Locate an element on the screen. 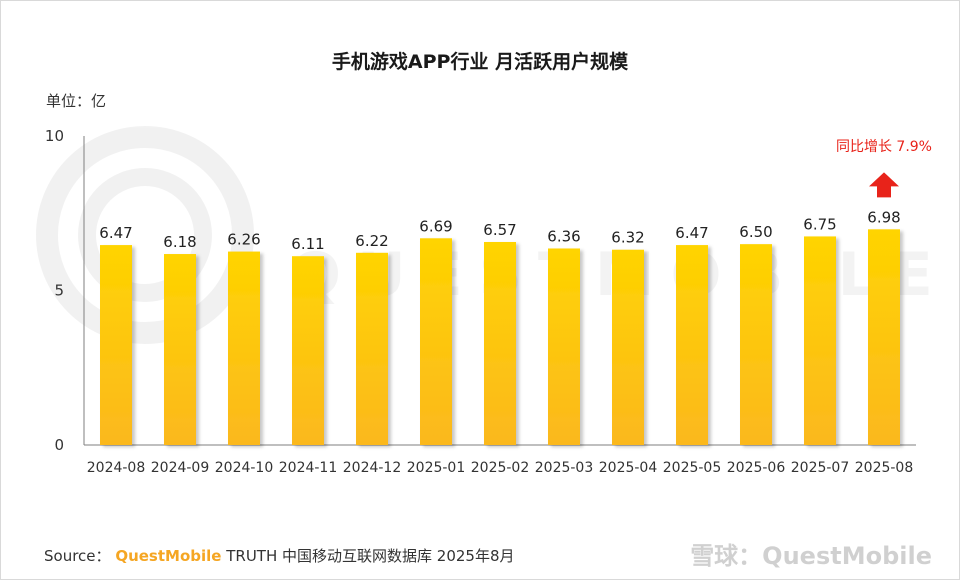 This screenshot has height=580, width=960. data-label: 6.11 is located at coordinates (307, 244).